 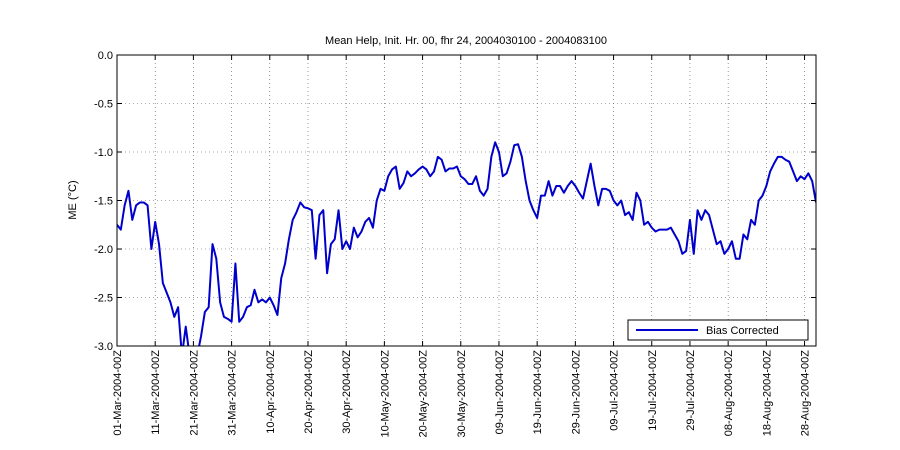 I want to click on x-tick-label: 19-Jun-2004-00Z, so click(x=538, y=392).